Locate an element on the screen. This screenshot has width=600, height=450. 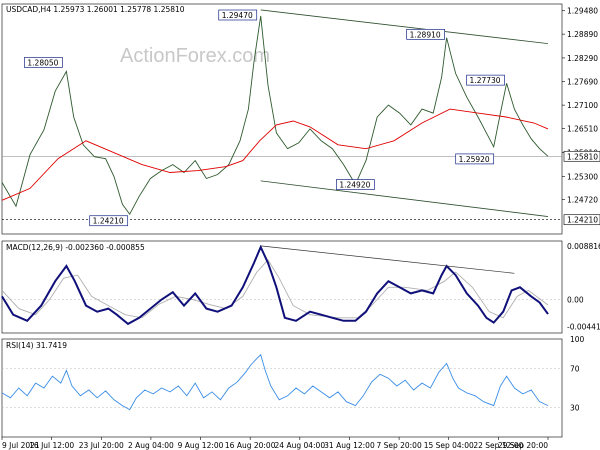
price-tick-label: 1.28290 is located at coordinates (582, 58).